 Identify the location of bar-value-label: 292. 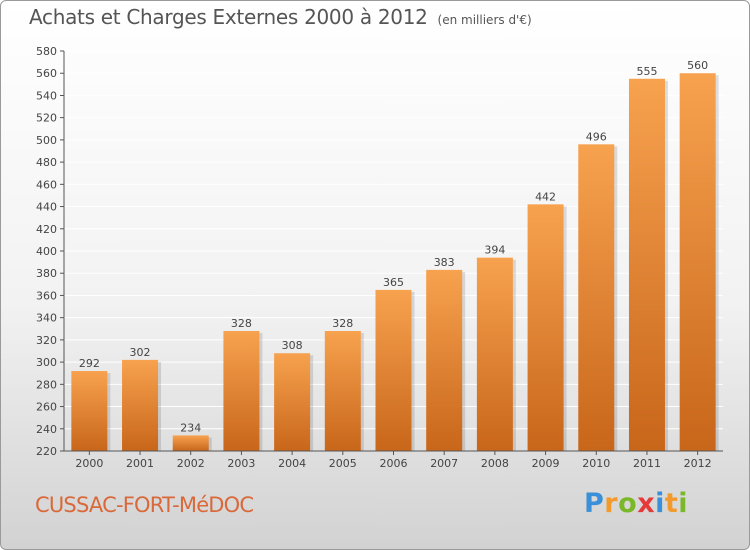
(89, 363).